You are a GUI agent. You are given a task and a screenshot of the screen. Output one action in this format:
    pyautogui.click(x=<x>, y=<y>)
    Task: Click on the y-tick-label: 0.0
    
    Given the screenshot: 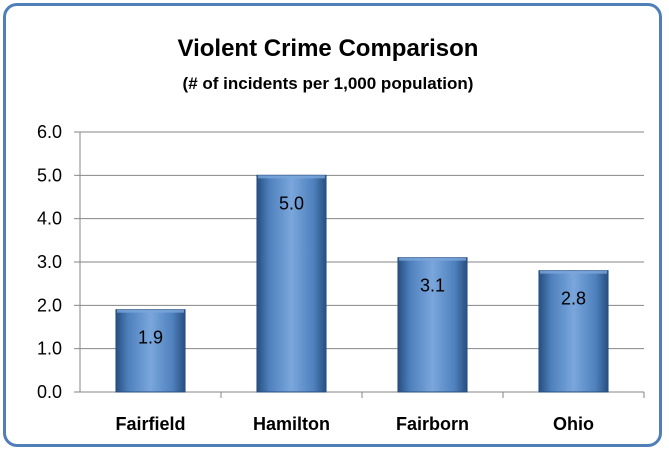 What is the action you would take?
    pyautogui.click(x=49, y=392)
    